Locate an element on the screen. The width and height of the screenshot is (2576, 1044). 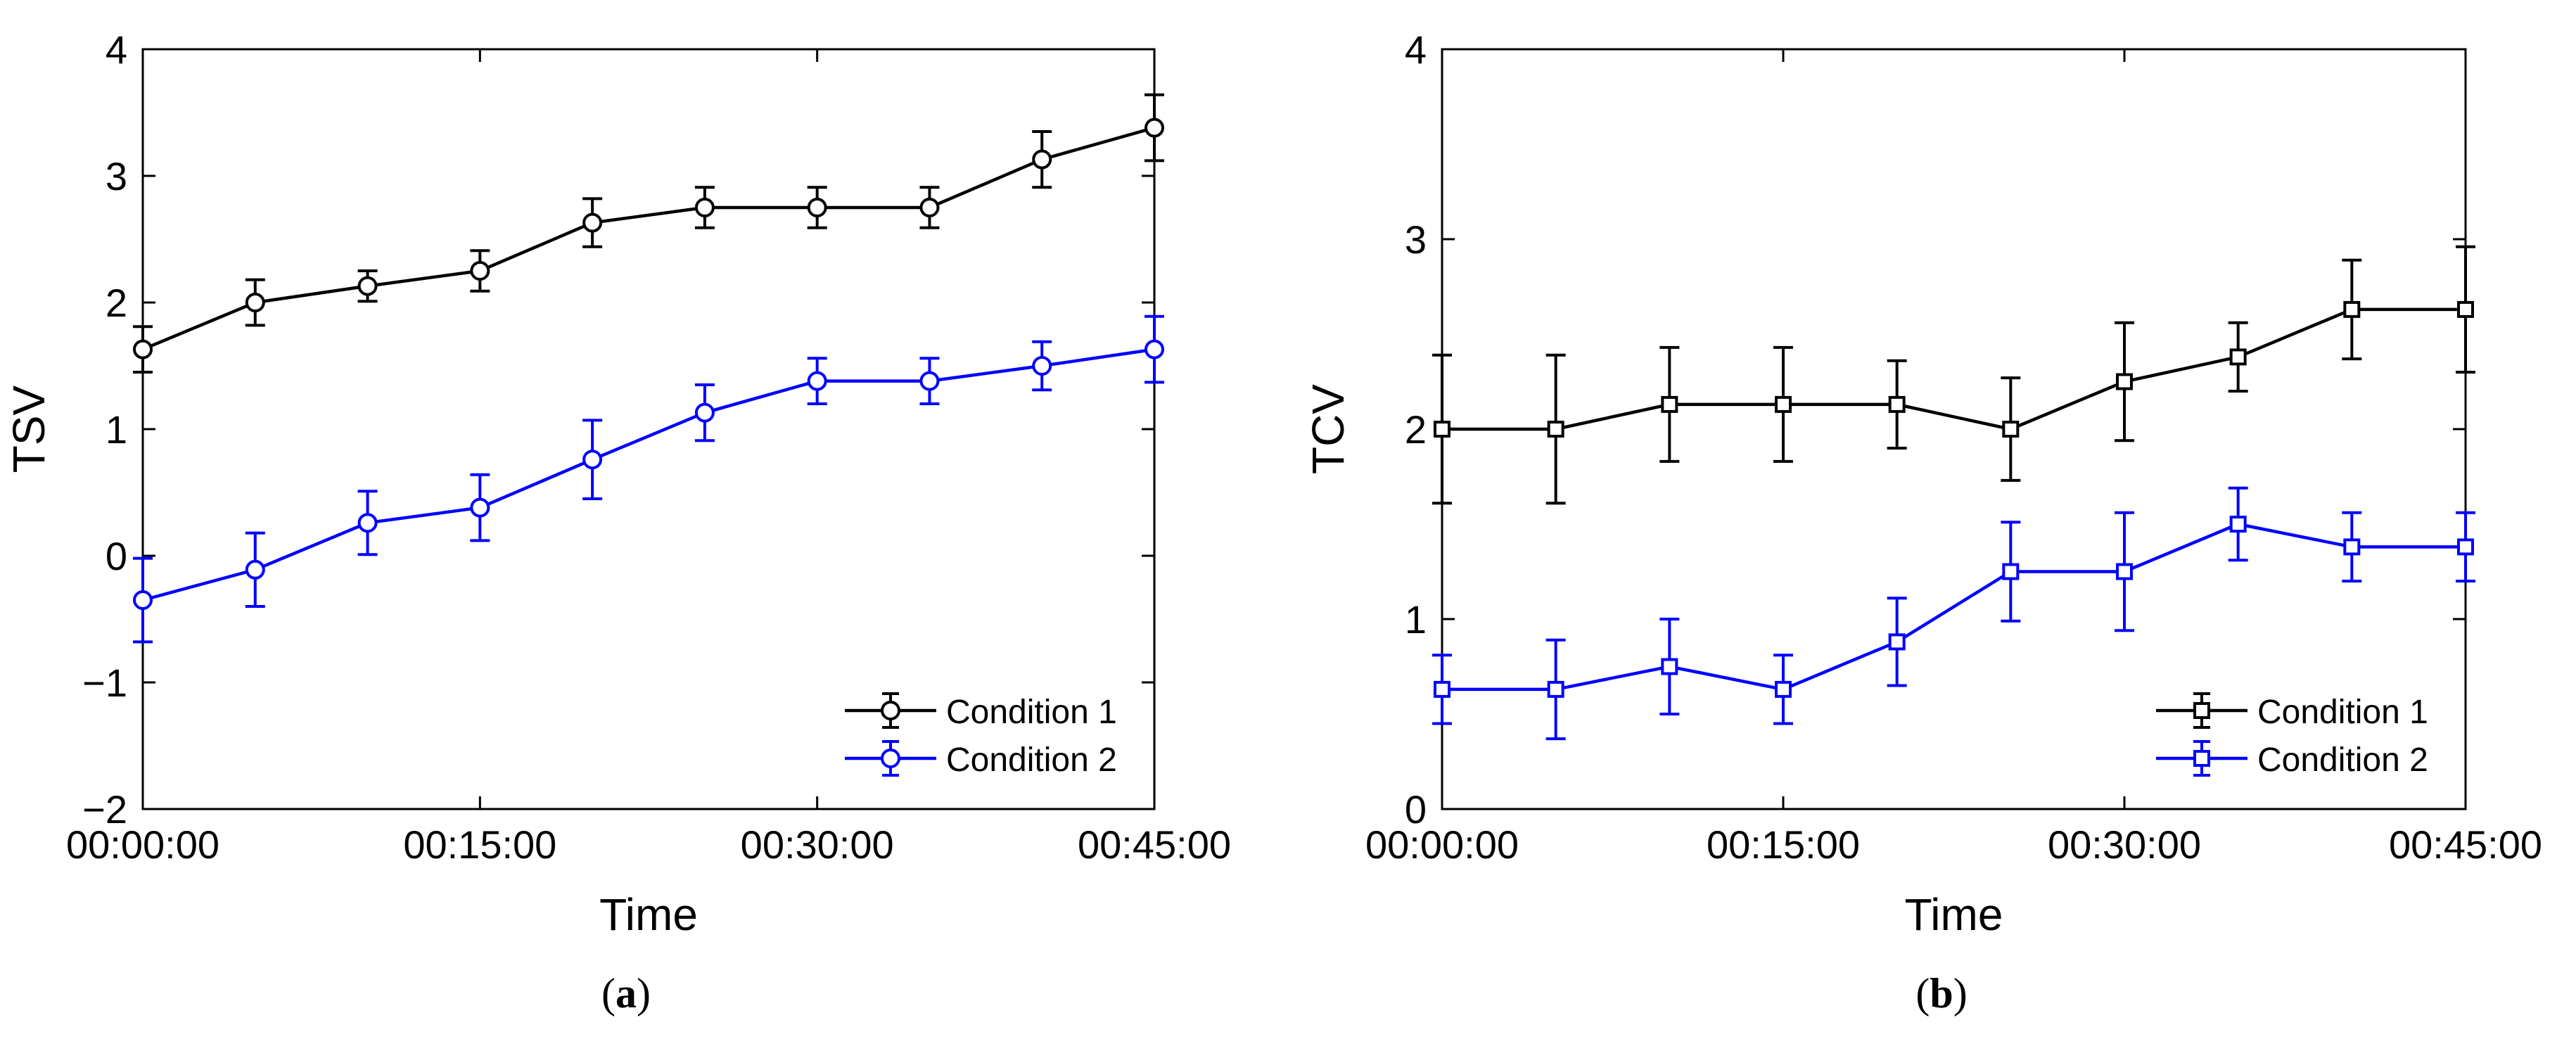
panel-b-y-tick-label: 4 is located at coordinates (1416, 49).